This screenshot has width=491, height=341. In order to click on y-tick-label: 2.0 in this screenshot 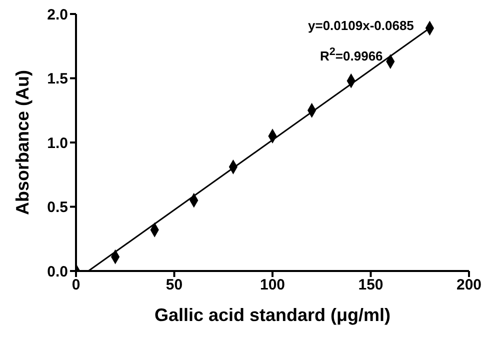, I will do `click(57, 15)`.